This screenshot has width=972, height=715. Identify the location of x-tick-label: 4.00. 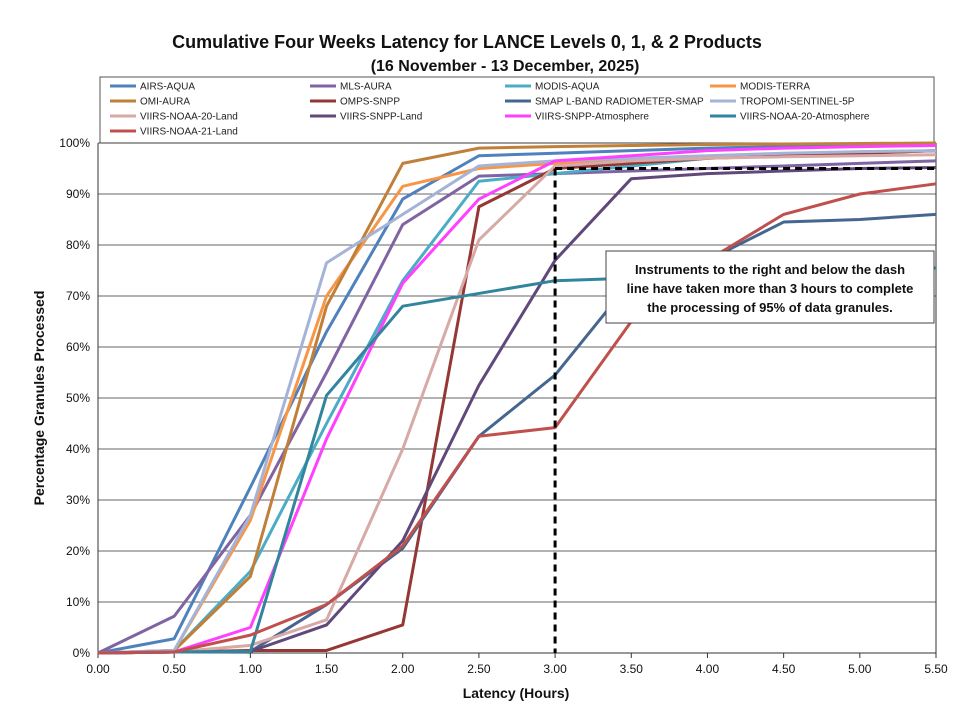
(708, 669).